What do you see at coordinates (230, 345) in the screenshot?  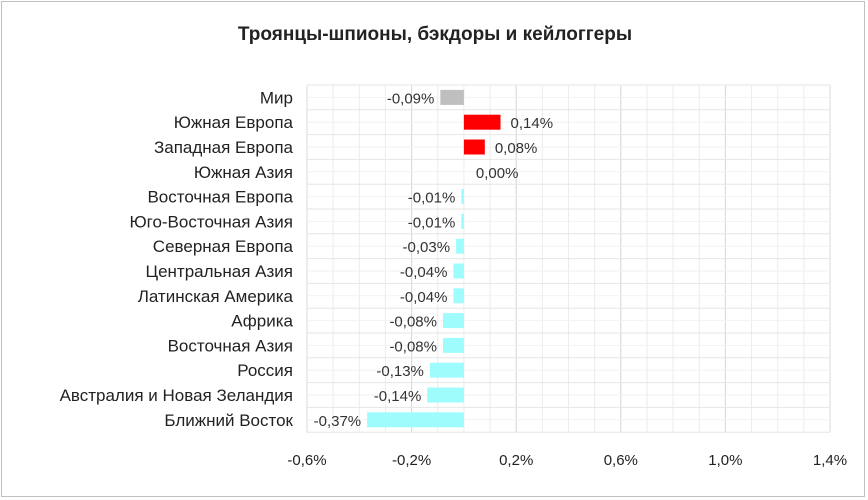 I see `category-label: Восточная Азия` at bounding box center [230, 345].